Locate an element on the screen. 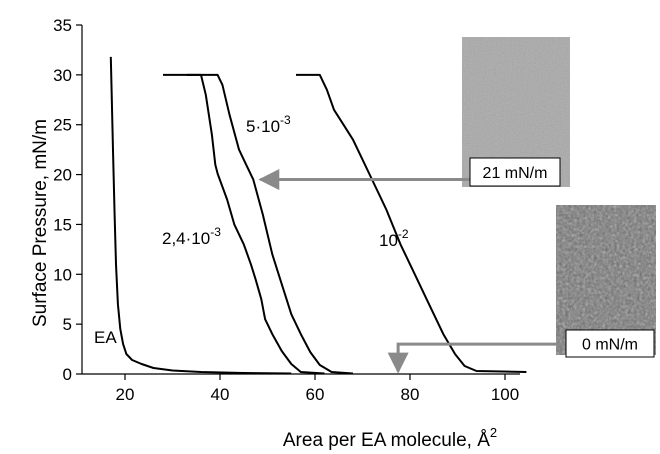  x-axis-title: Area per EA molecule, Å2 is located at coordinates (390, 438).